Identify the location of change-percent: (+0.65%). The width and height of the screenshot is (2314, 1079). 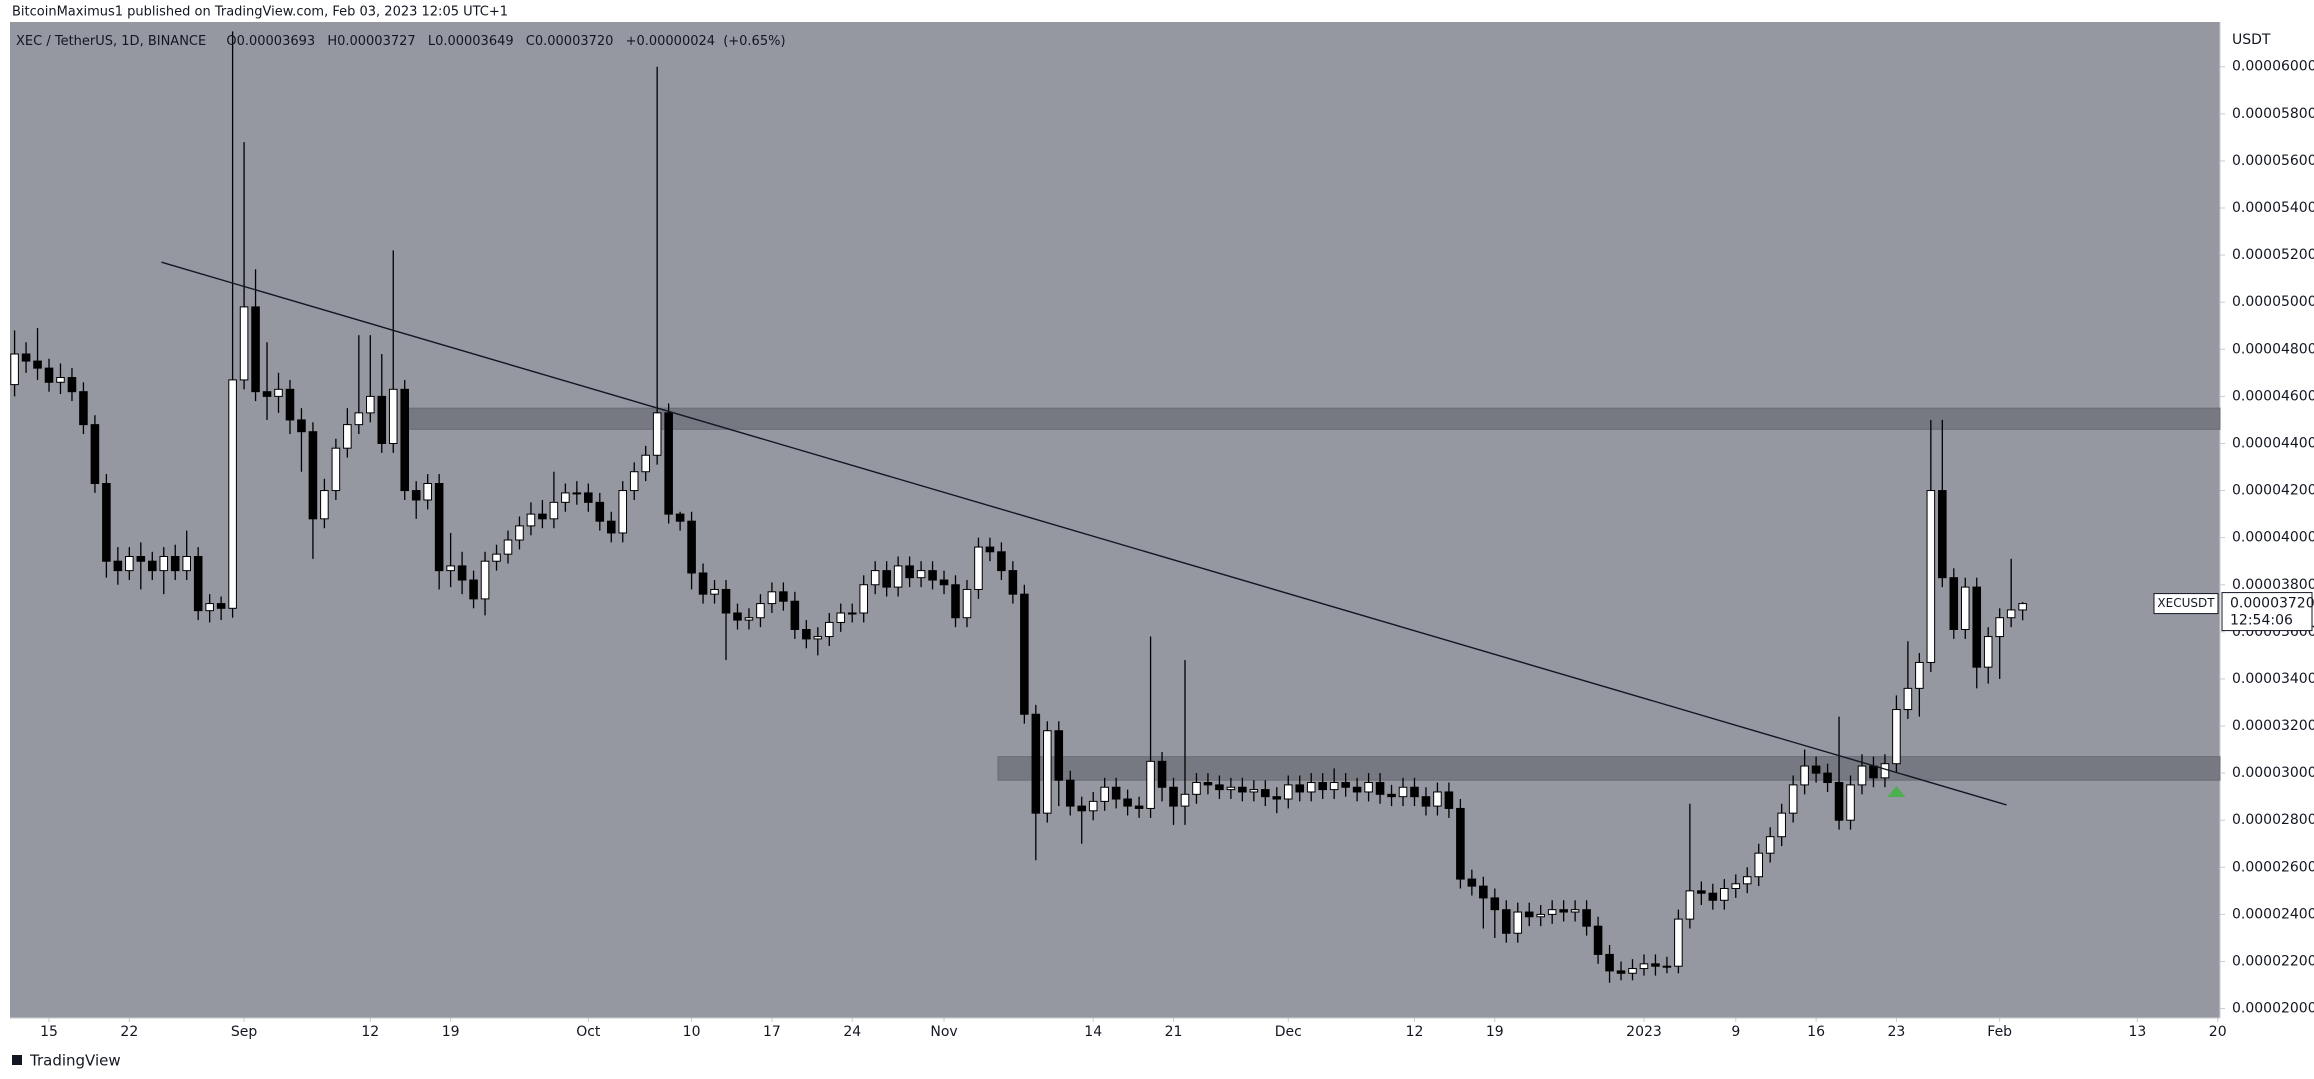
(754, 41).